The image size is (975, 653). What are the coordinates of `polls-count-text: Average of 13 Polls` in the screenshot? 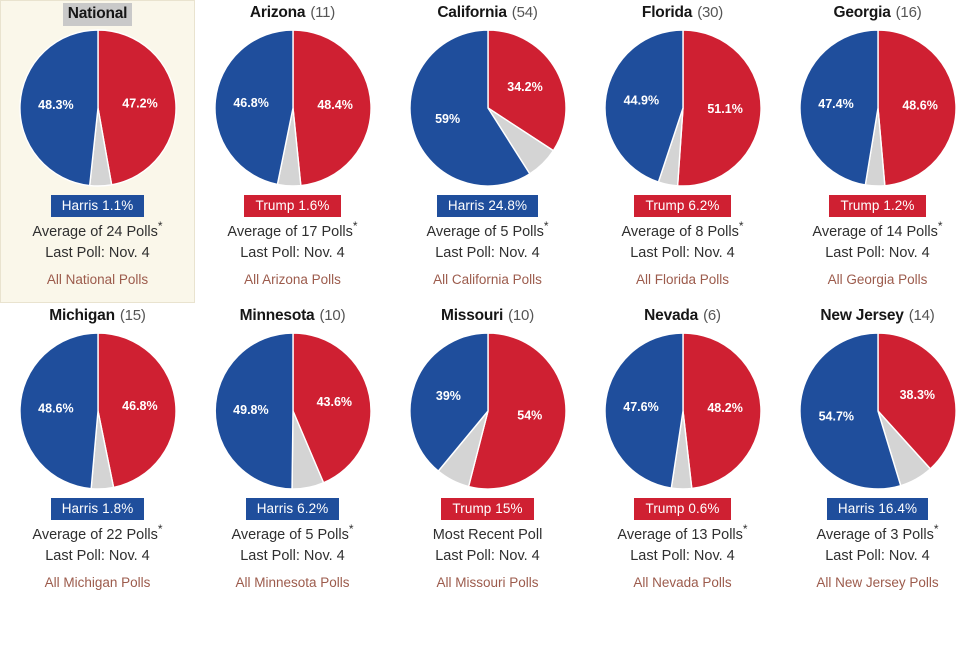 It's located at (680, 535).